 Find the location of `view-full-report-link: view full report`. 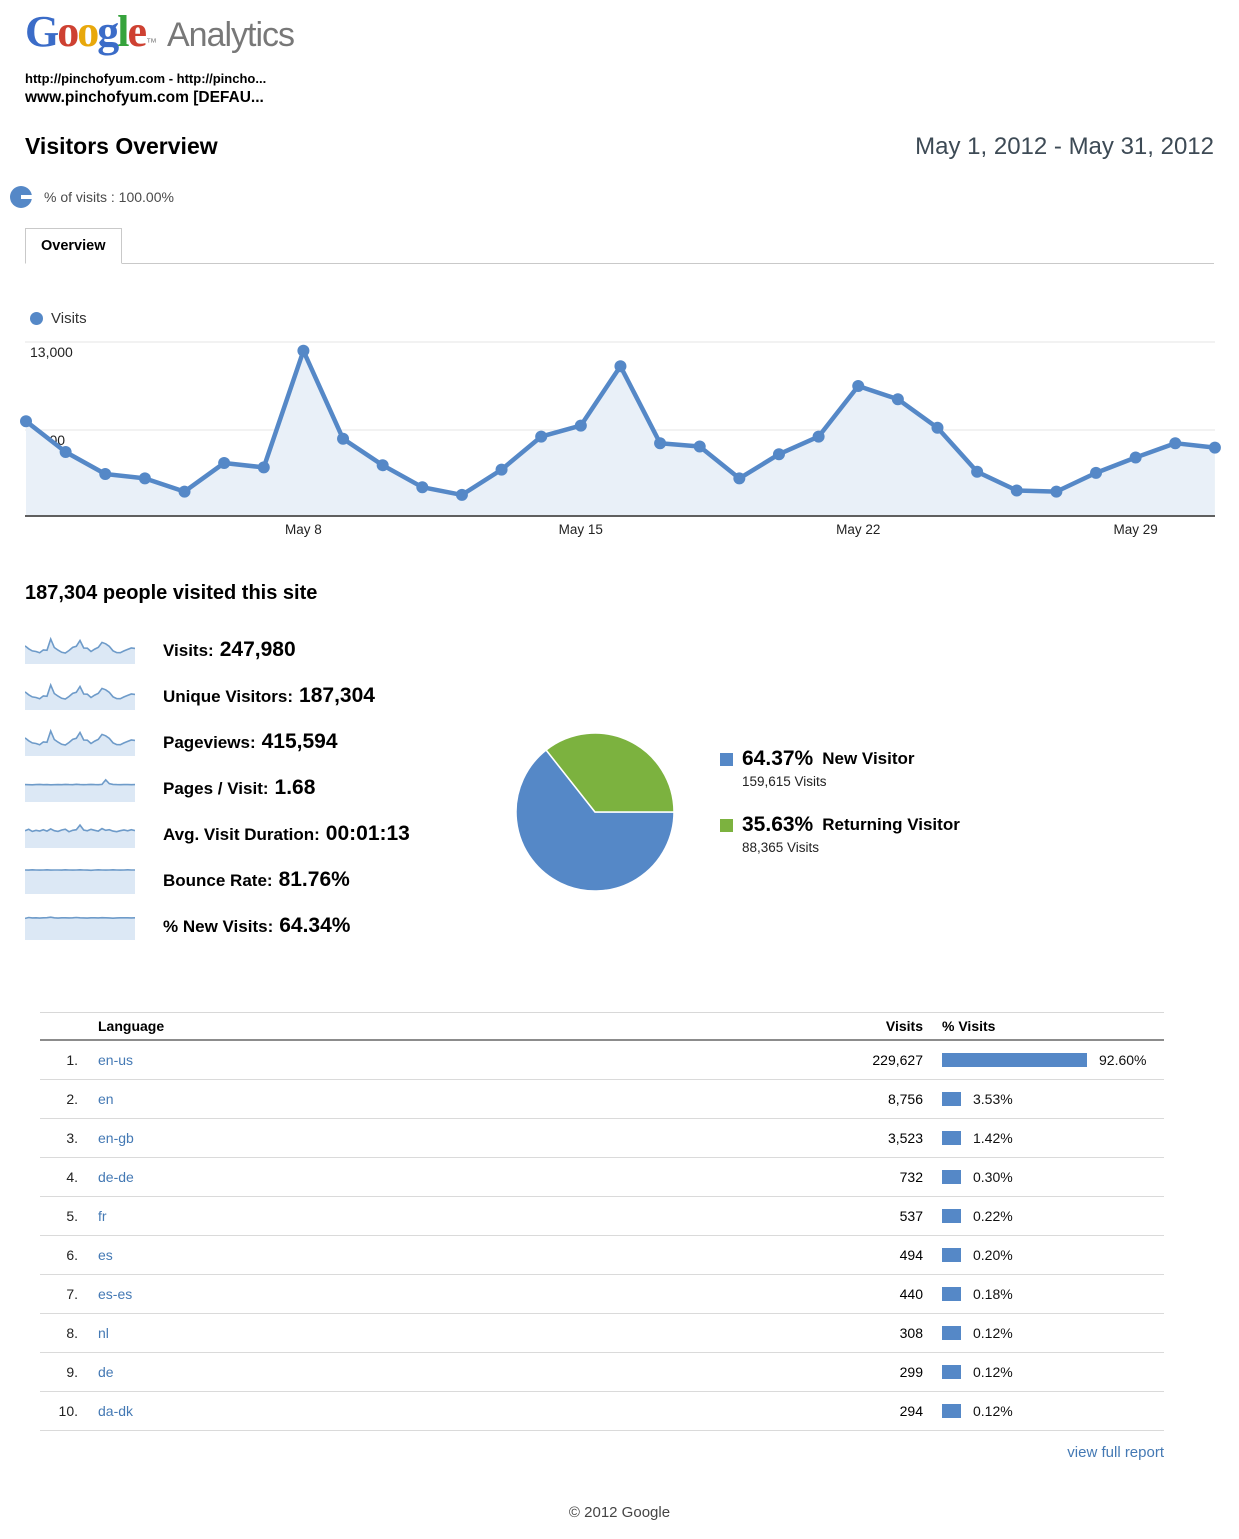

view-full-report-link: view full report is located at coordinates (1115, 1452).